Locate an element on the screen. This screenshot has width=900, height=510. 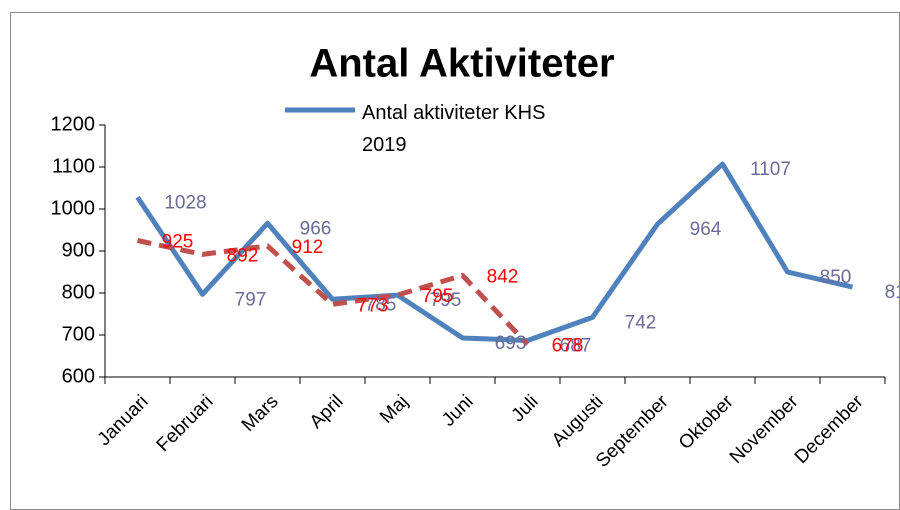
series-line is located at coordinates (333, 292).